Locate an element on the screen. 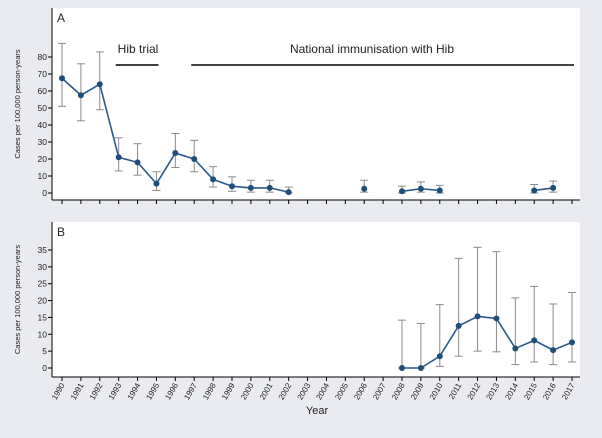 The image size is (602, 438). y-tick-label: 60 is located at coordinates (43, 91).